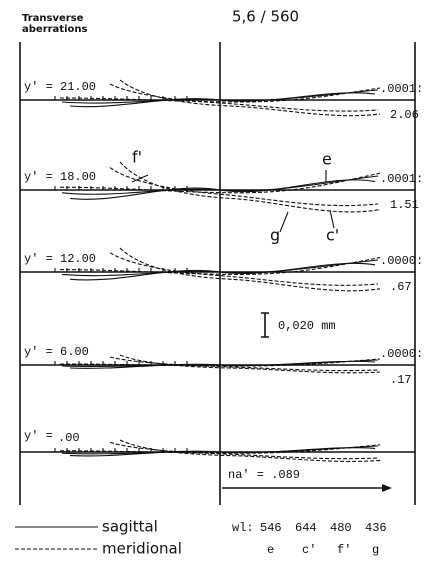 The width and height of the screenshot is (436, 570). Describe the element at coordinates (271, 528) in the screenshot. I see `wavelength: 546` at that location.